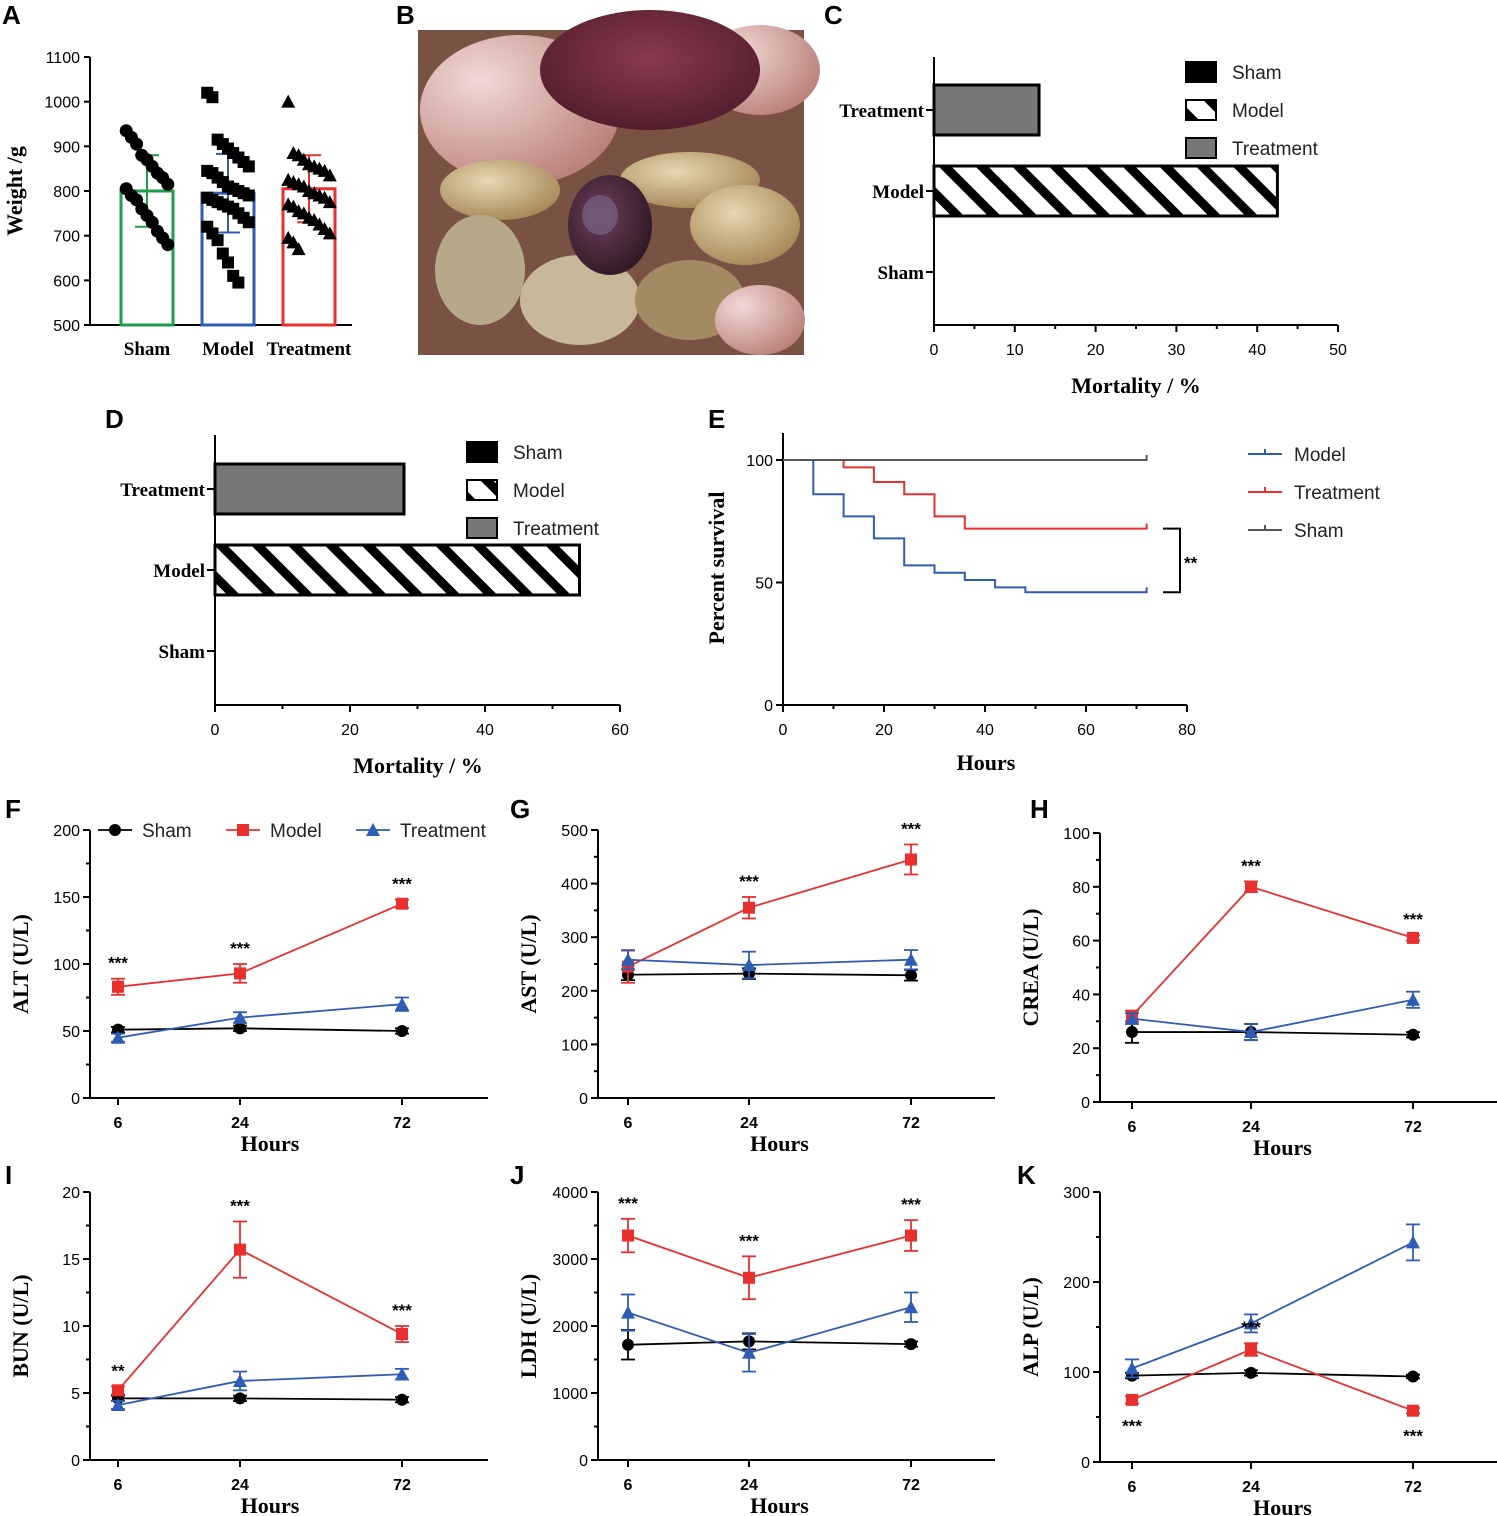 This screenshot has height=1516, width=1497. I want to click on y-tick-label: 3000, so click(570, 1260).